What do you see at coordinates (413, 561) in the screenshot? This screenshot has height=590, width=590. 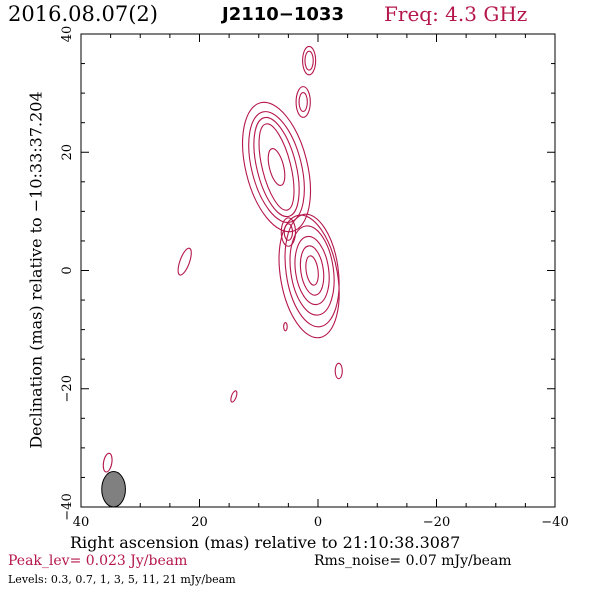 I see `rms-noise: Rms_noise= 0.07 mJy/beam` at bounding box center [413, 561].